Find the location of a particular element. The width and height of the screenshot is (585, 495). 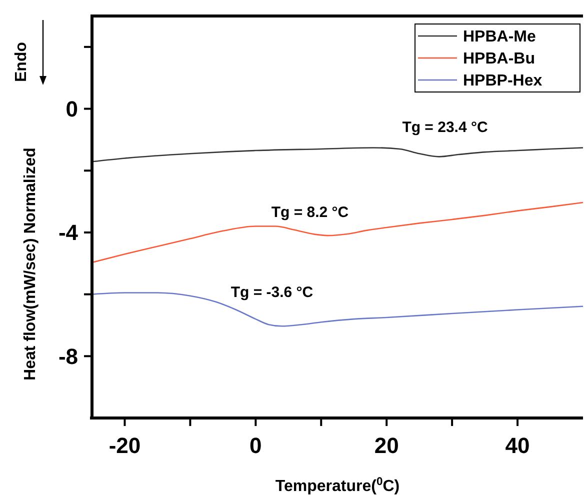

x-tick-label: -20 is located at coordinates (124, 445).